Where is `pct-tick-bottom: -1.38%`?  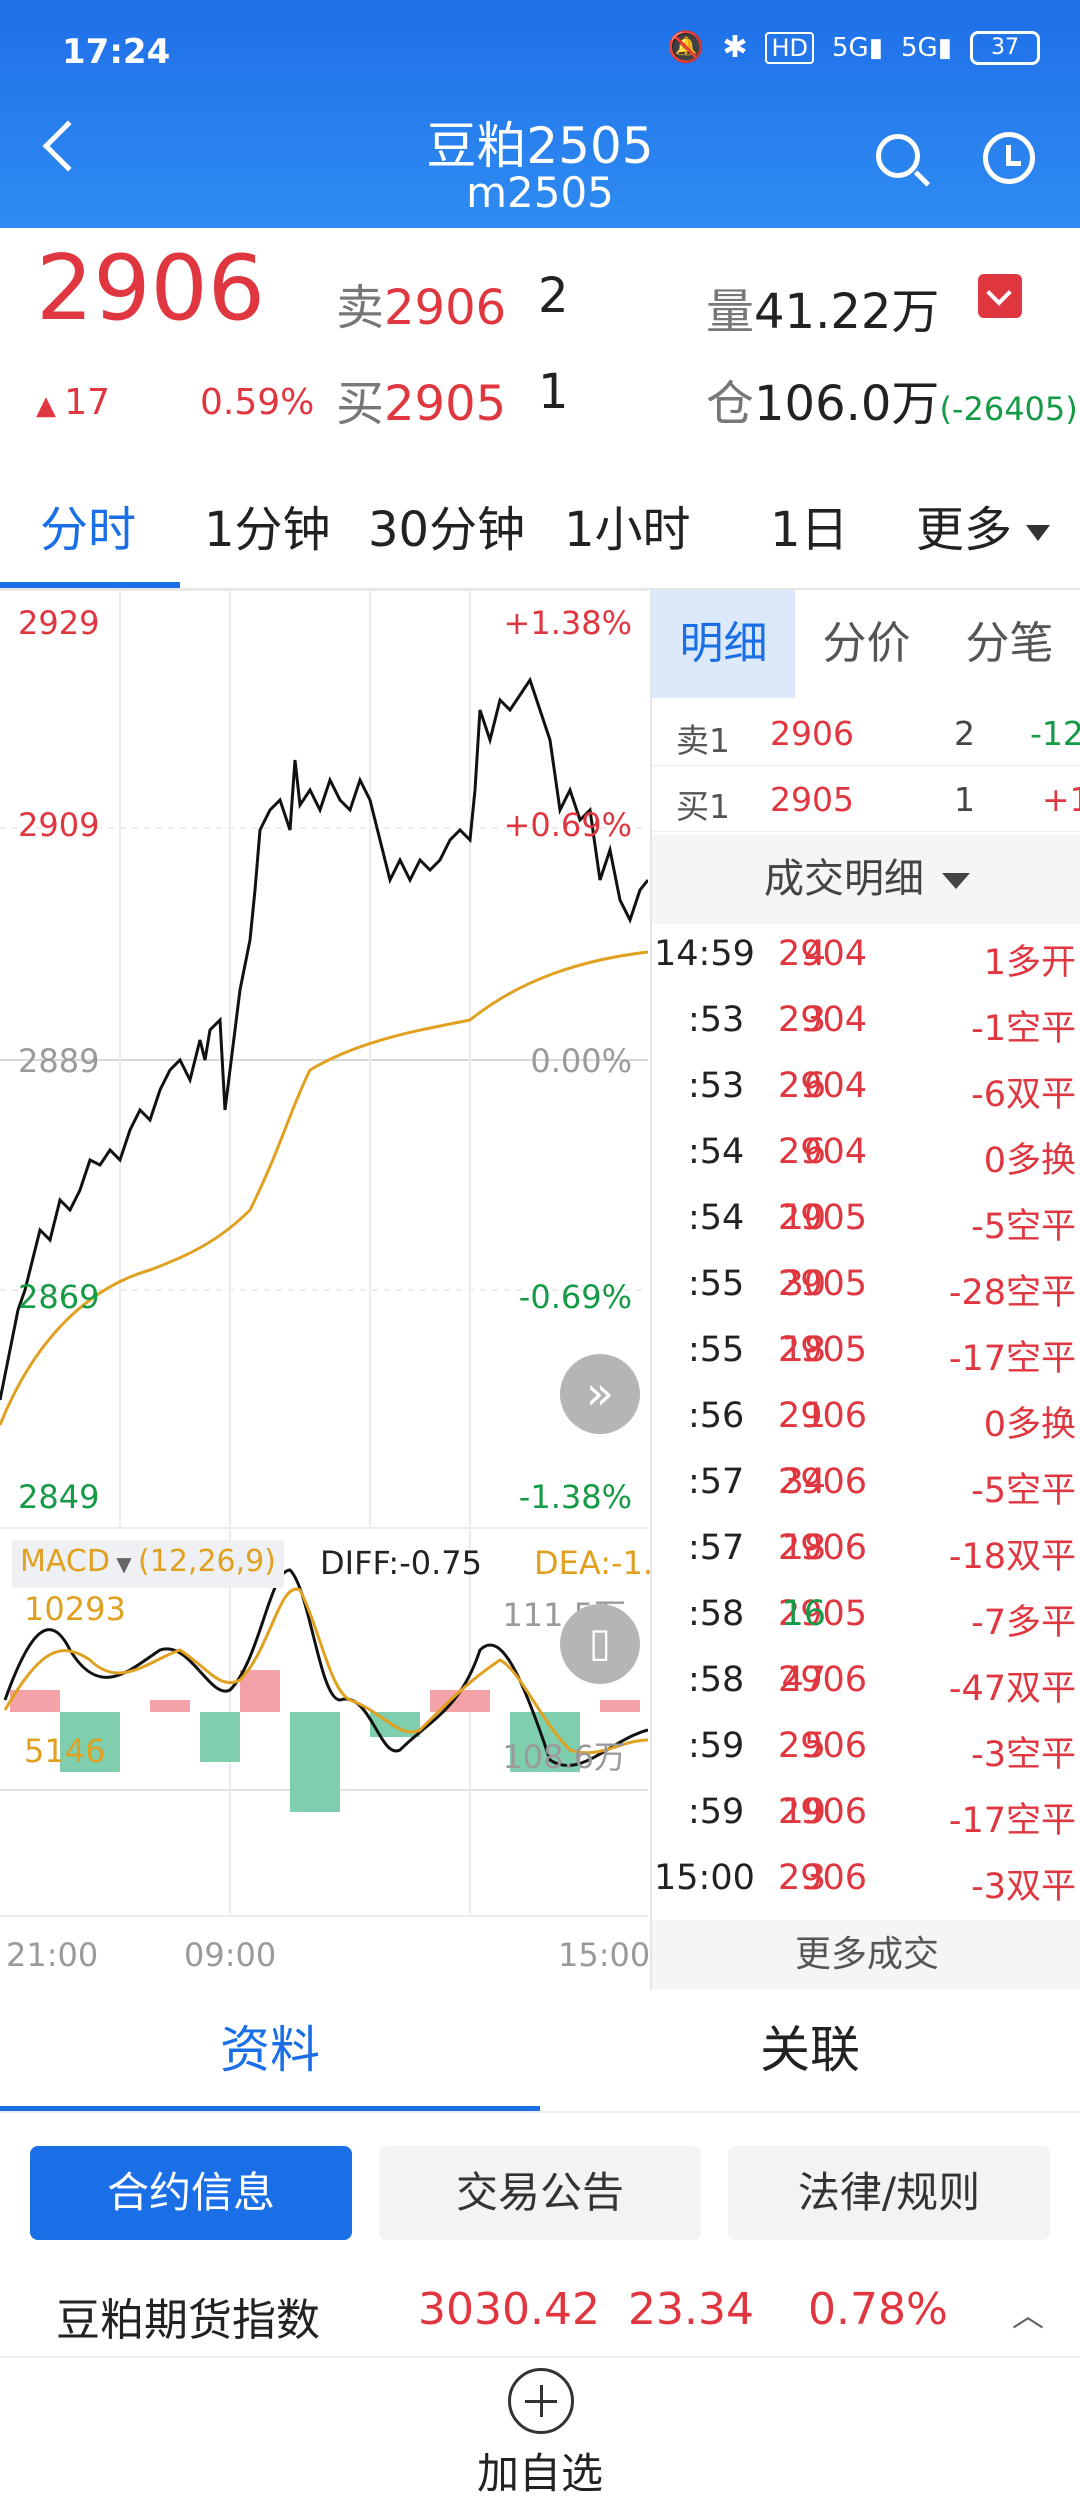
pct-tick-bottom: -1.38% is located at coordinates (575, 1497).